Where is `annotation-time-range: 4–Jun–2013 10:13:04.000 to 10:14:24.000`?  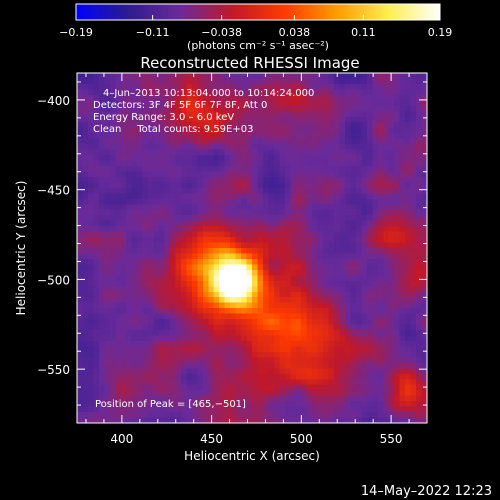
annotation-time-range: 4–Jun–2013 10:13:04.000 to 10:14:24.000 is located at coordinates (208, 93).